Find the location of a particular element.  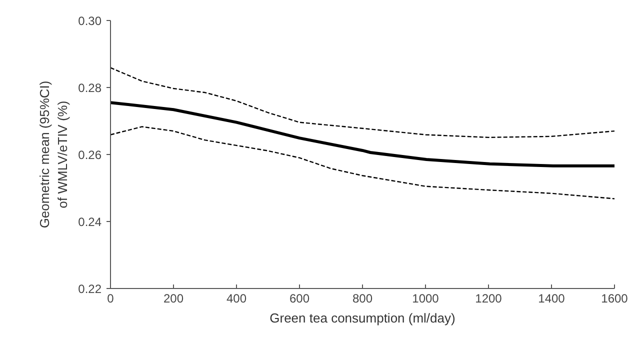

x-tick-label: 1600 is located at coordinates (614, 299).